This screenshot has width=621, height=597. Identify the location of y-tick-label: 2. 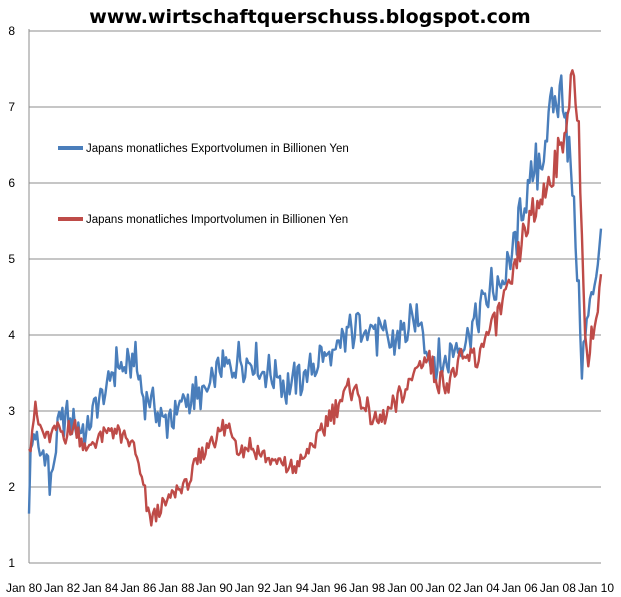
(11, 487).